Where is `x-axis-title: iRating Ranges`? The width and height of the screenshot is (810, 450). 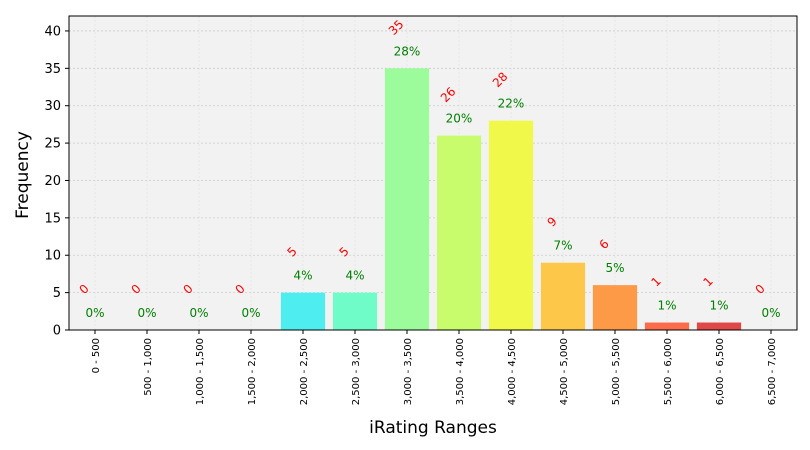 x-axis-title: iRating Ranges is located at coordinates (433, 428).